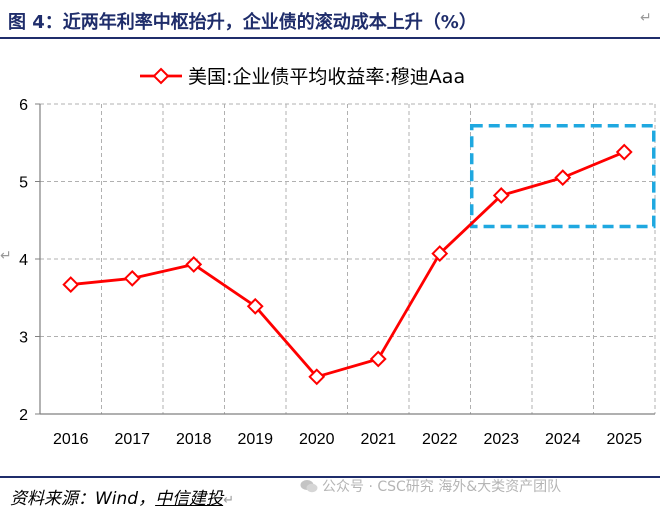 The height and width of the screenshot is (510, 660). Describe the element at coordinates (23, 338) in the screenshot. I see `y-tick-label: 3` at that location.